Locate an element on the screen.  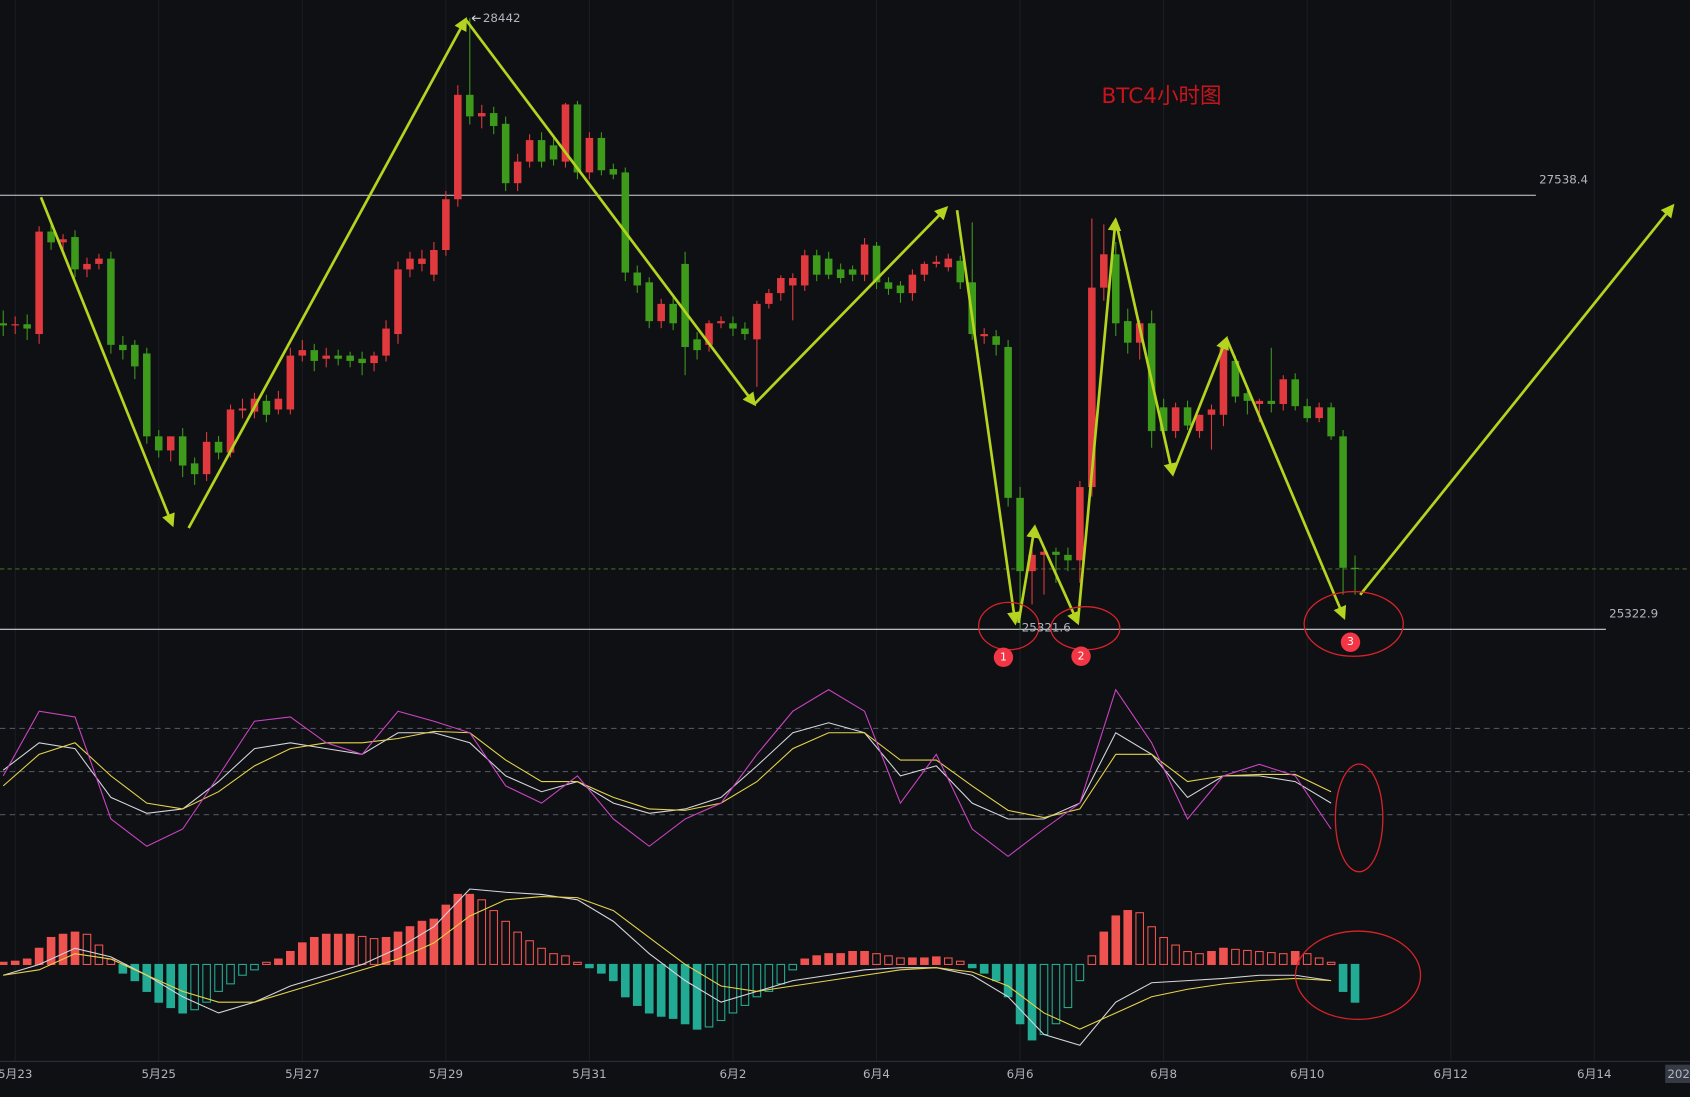
x-tick-label: 6月14 is located at coordinates (1594, 1074).